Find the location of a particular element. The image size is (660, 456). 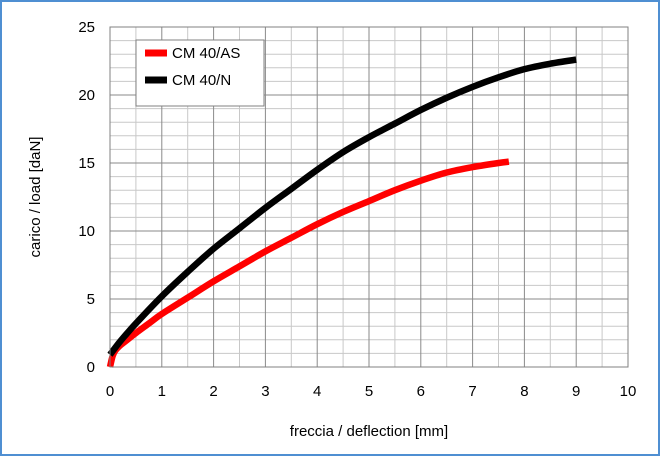

legend: CM 40/AS CM 40/N is located at coordinates (200, 73).